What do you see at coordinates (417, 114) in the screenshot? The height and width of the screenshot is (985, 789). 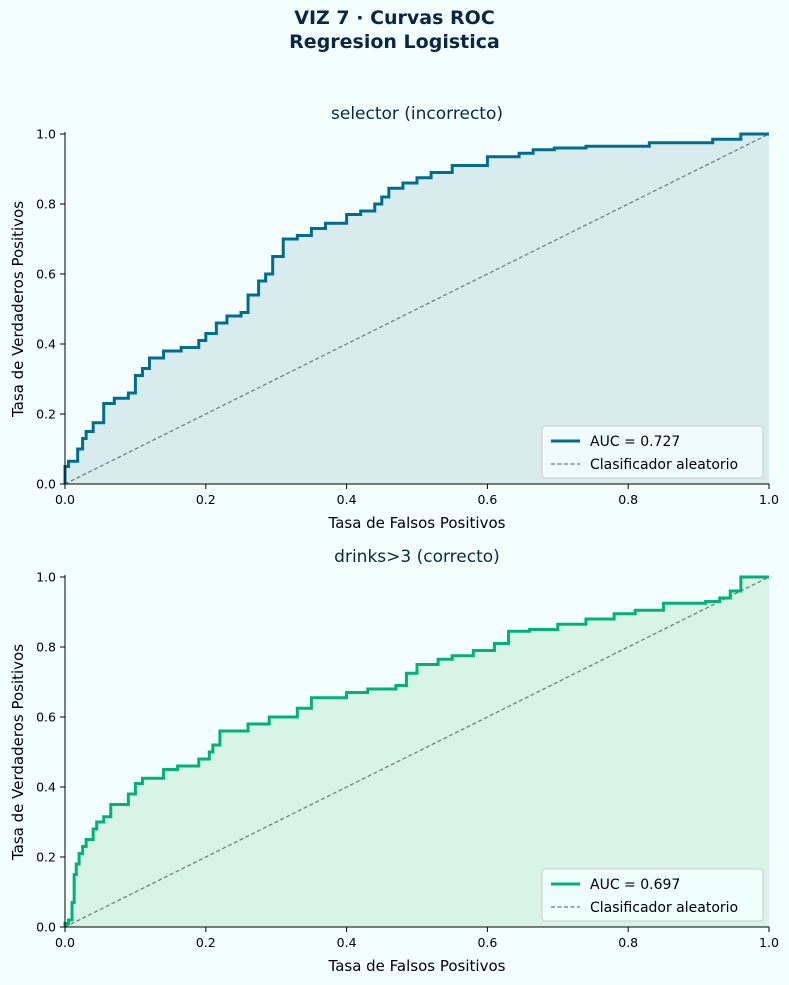 I see `chart-title: selector (incorrecto)` at bounding box center [417, 114].